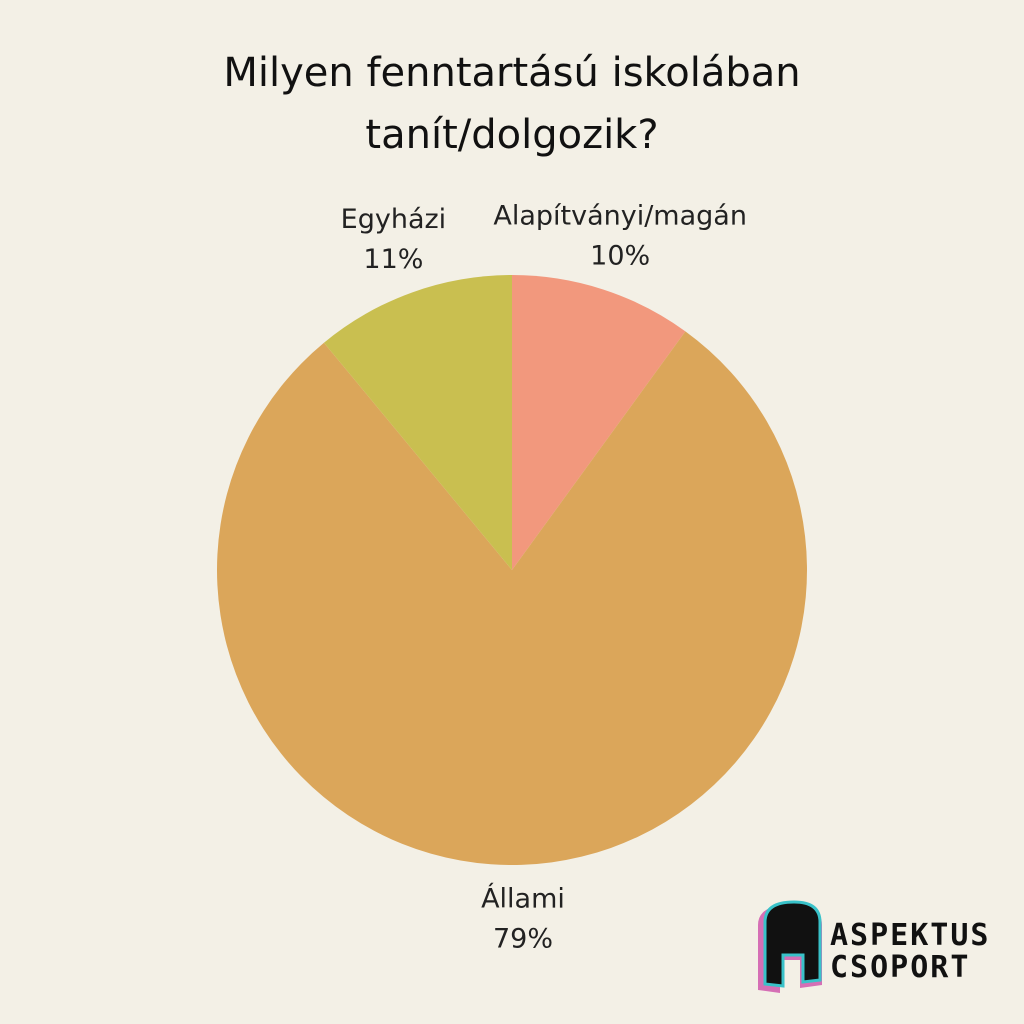 The height and width of the screenshot is (1024, 1024). Describe the element at coordinates (394, 219) in the screenshot. I see `slice-label: Egyházi` at that location.